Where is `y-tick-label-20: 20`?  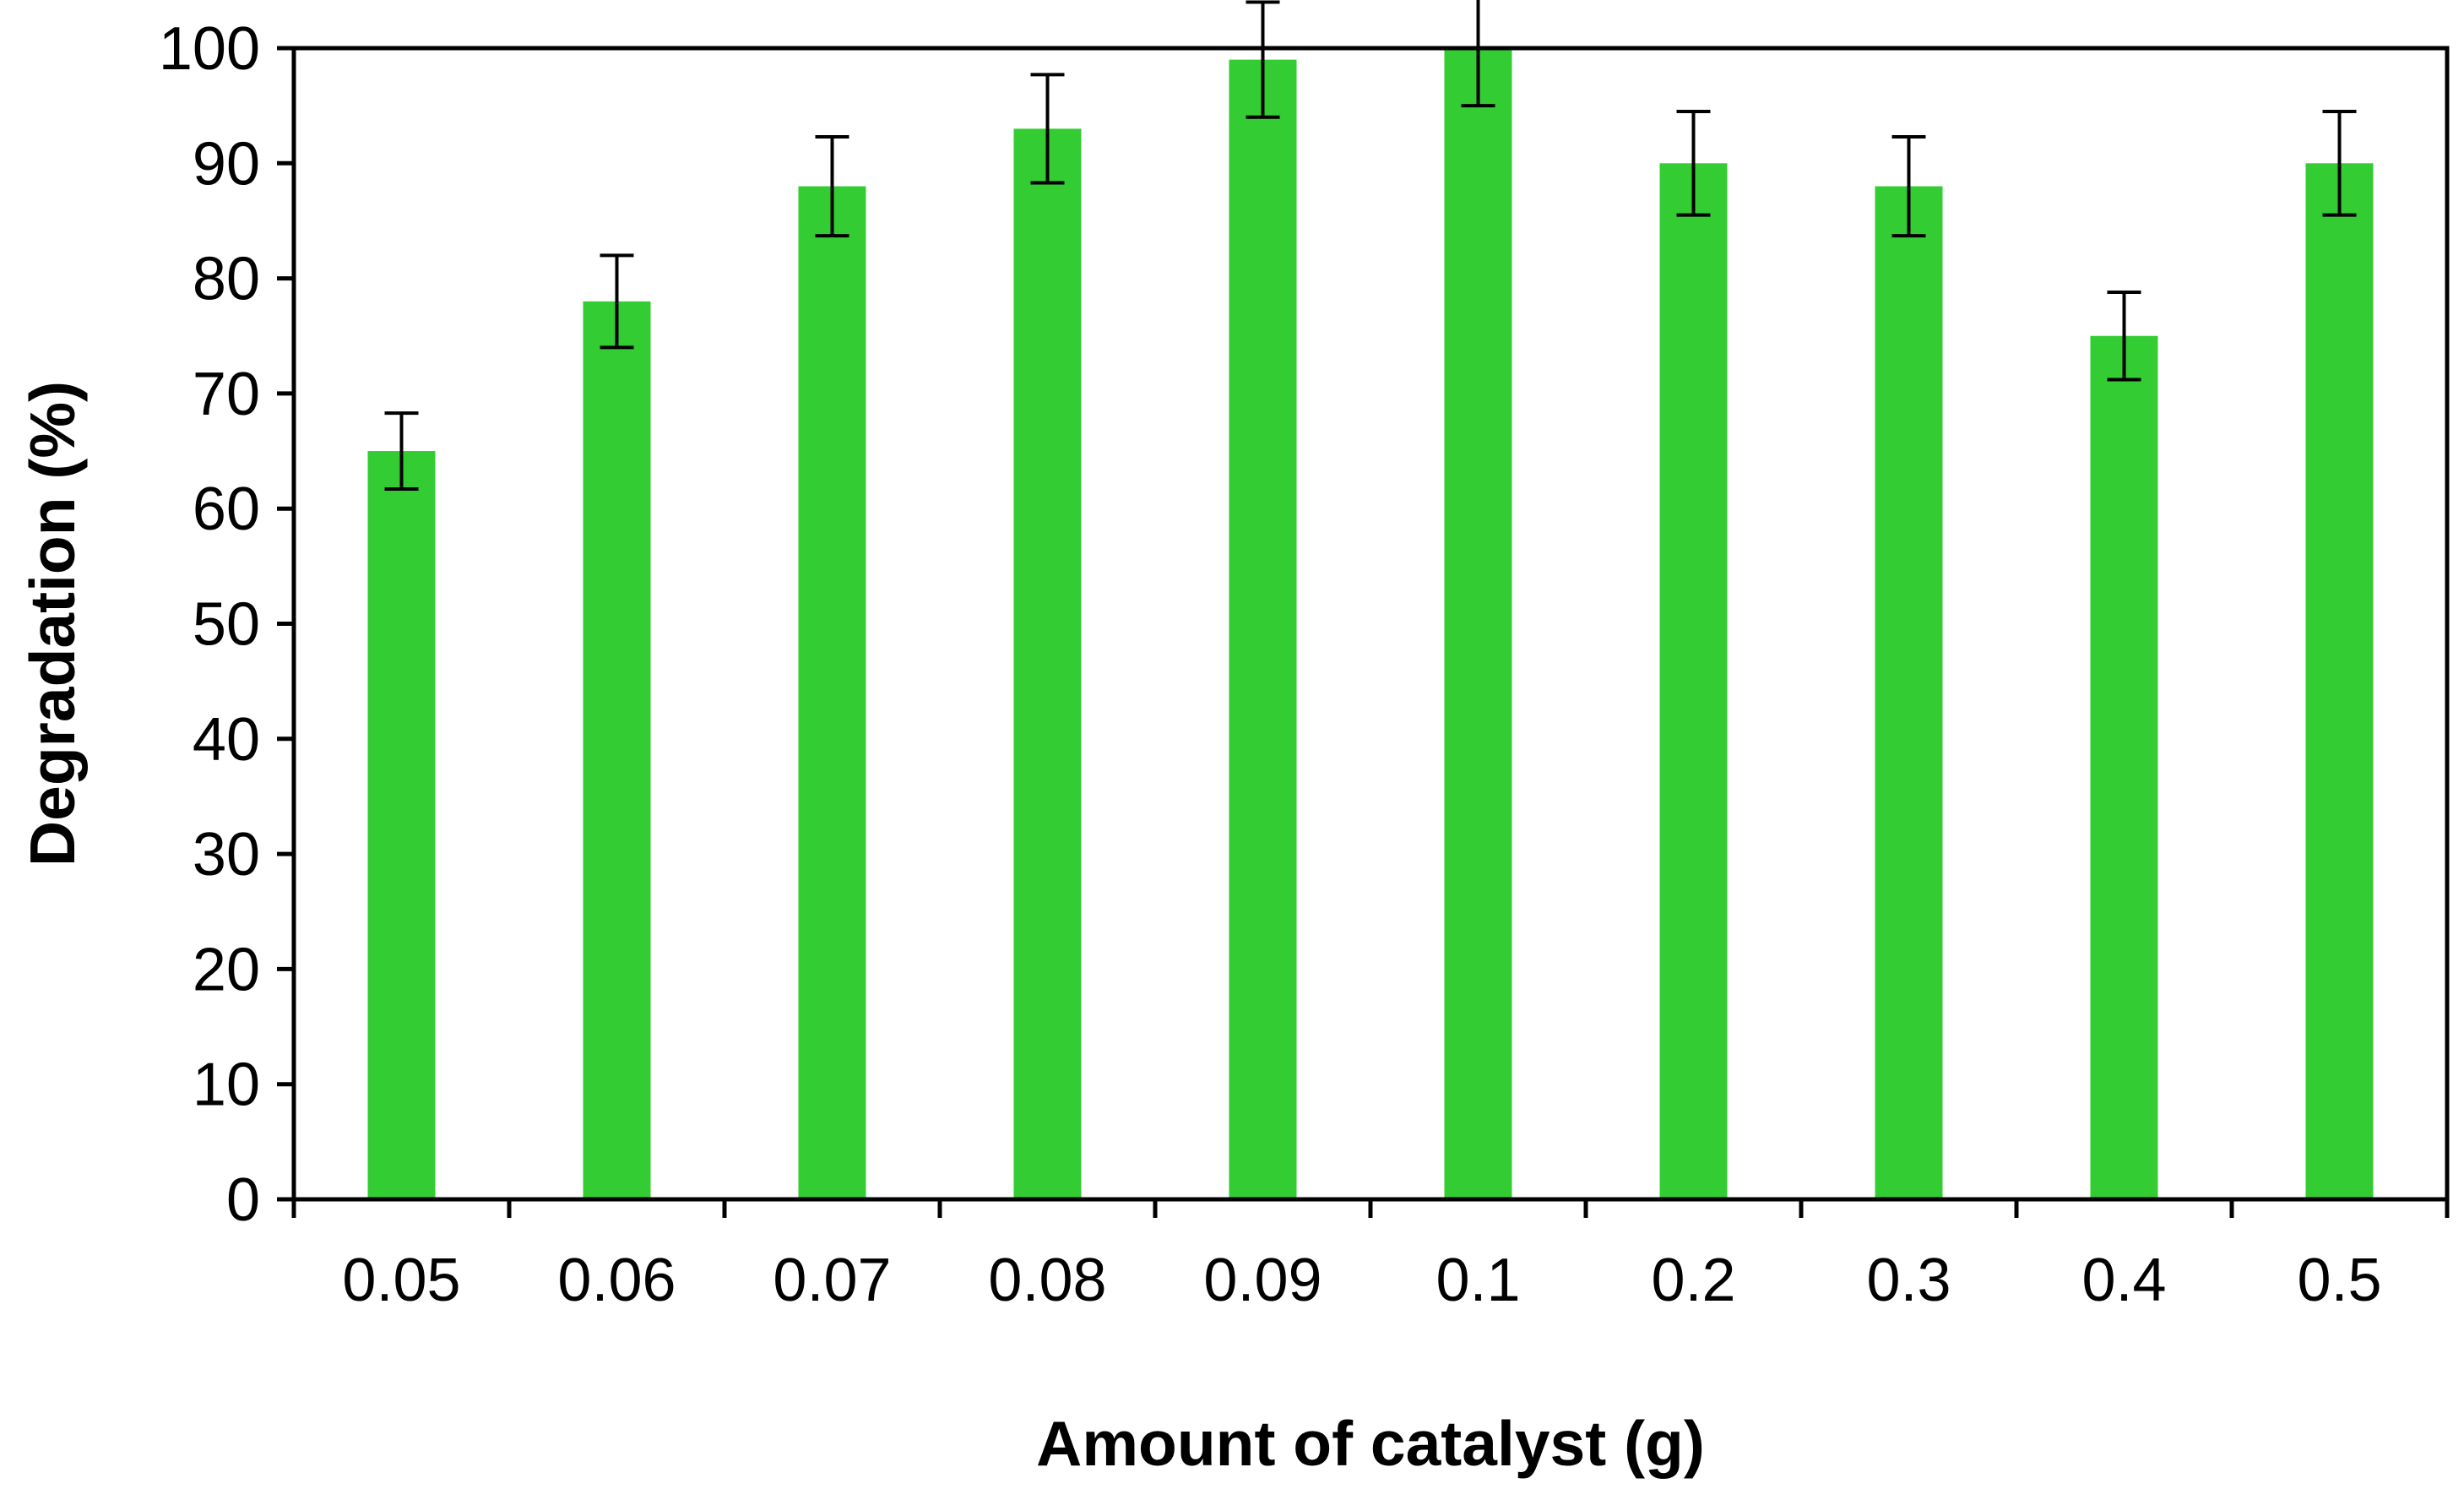 y-tick-label-20: 20 is located at coordinates (226, 969).